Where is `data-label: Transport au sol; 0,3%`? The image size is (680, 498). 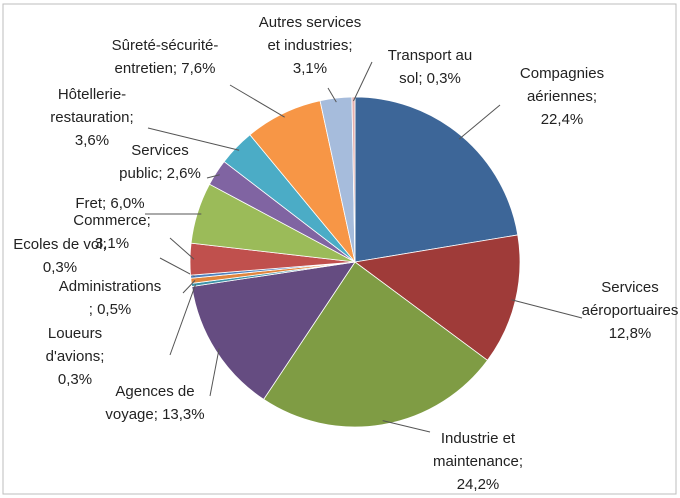 data-label: Transport au sol; 0,3% is located at coordinates (430, 67).